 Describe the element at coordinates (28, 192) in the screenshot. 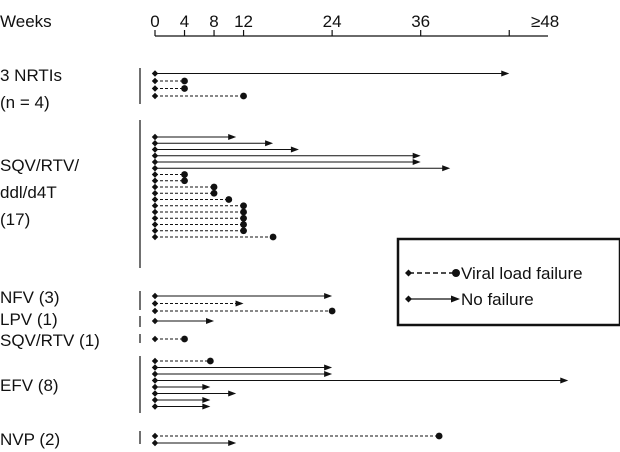

I see `group-label-sqv-line2: ddl/d4T` at that location.